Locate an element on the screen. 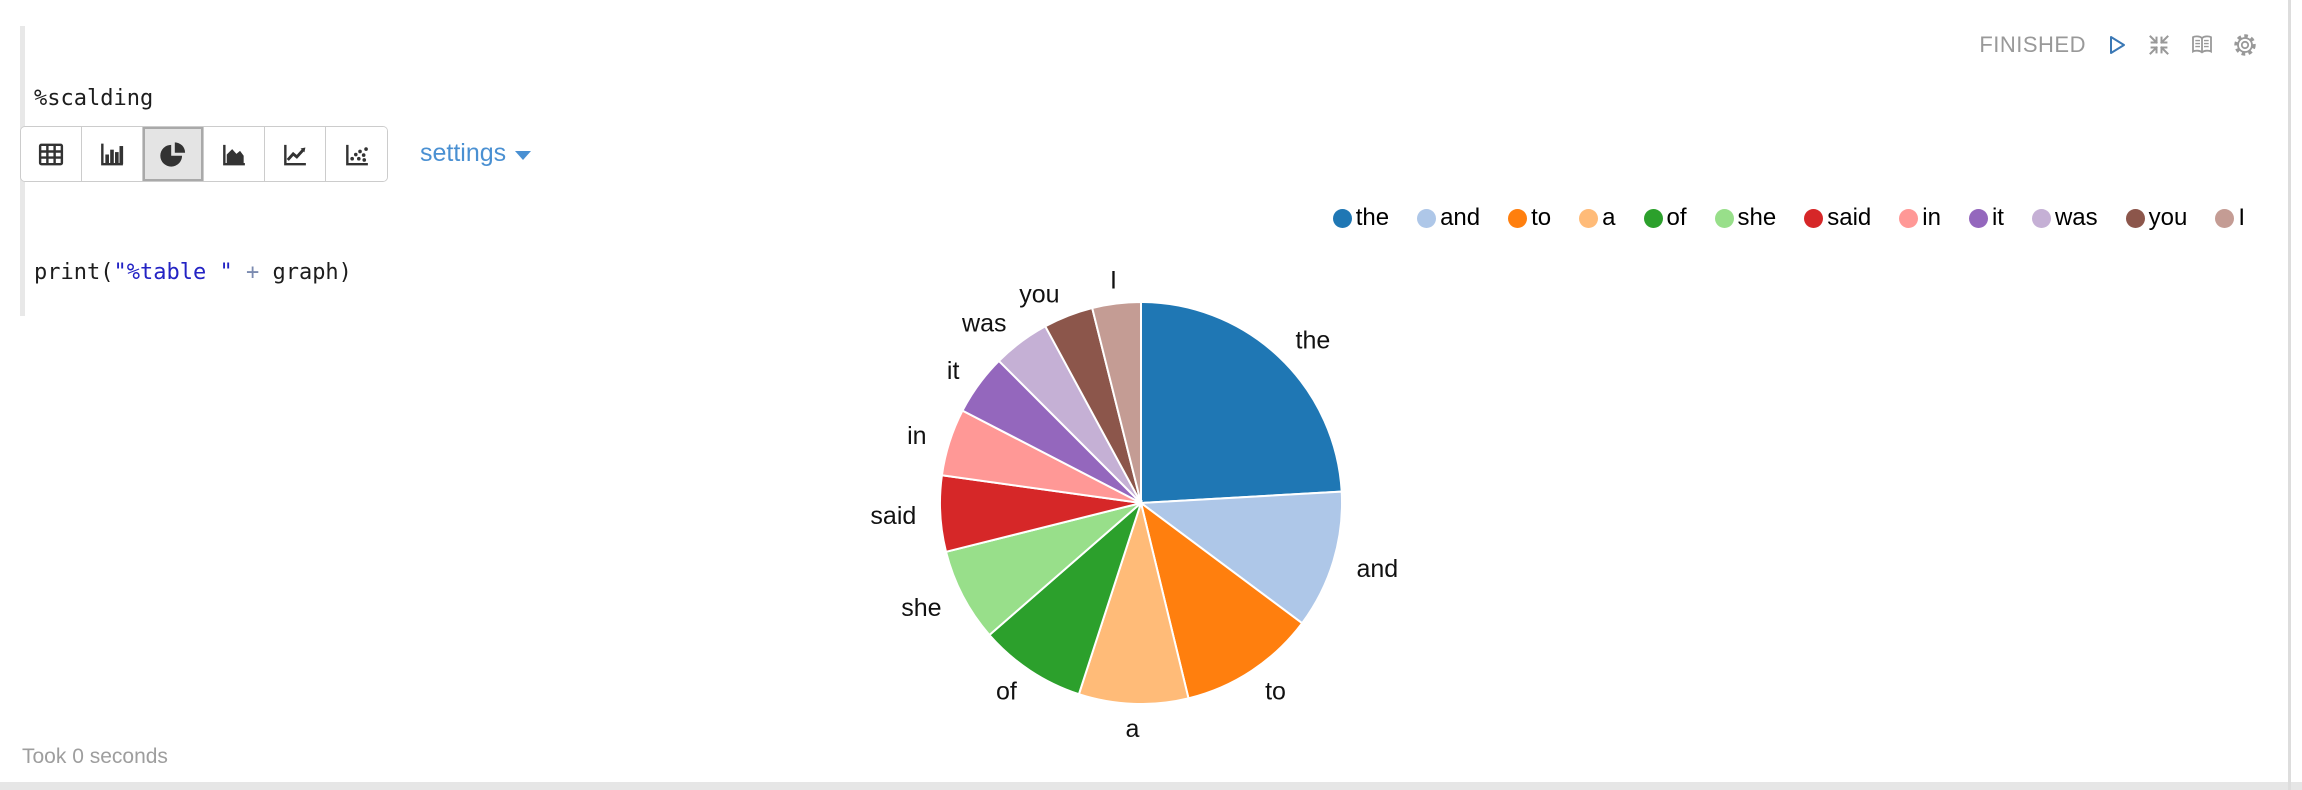 Image resolution: width=2302 pixels, height=790 pixels. line-chart-icon is located at coordinates (295, 154).